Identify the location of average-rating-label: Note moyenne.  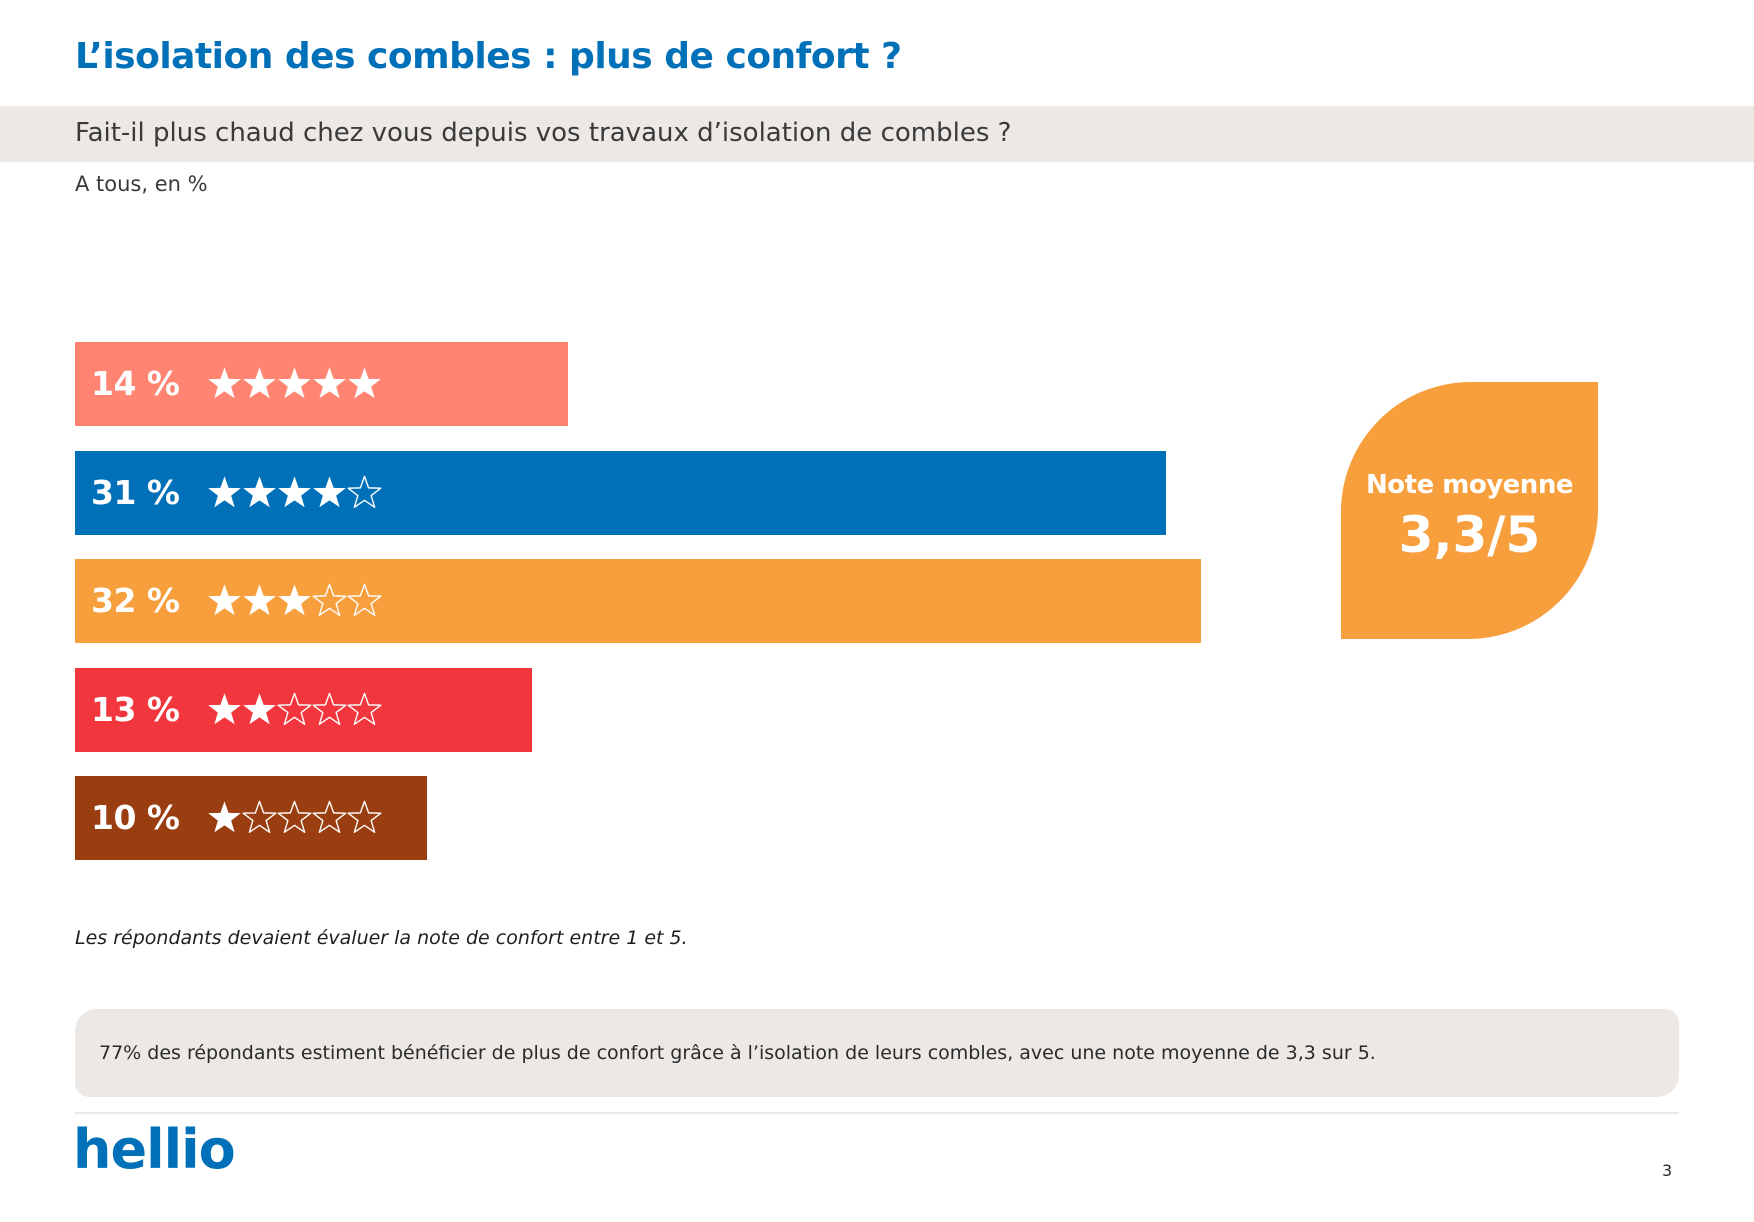
(1469, 485).